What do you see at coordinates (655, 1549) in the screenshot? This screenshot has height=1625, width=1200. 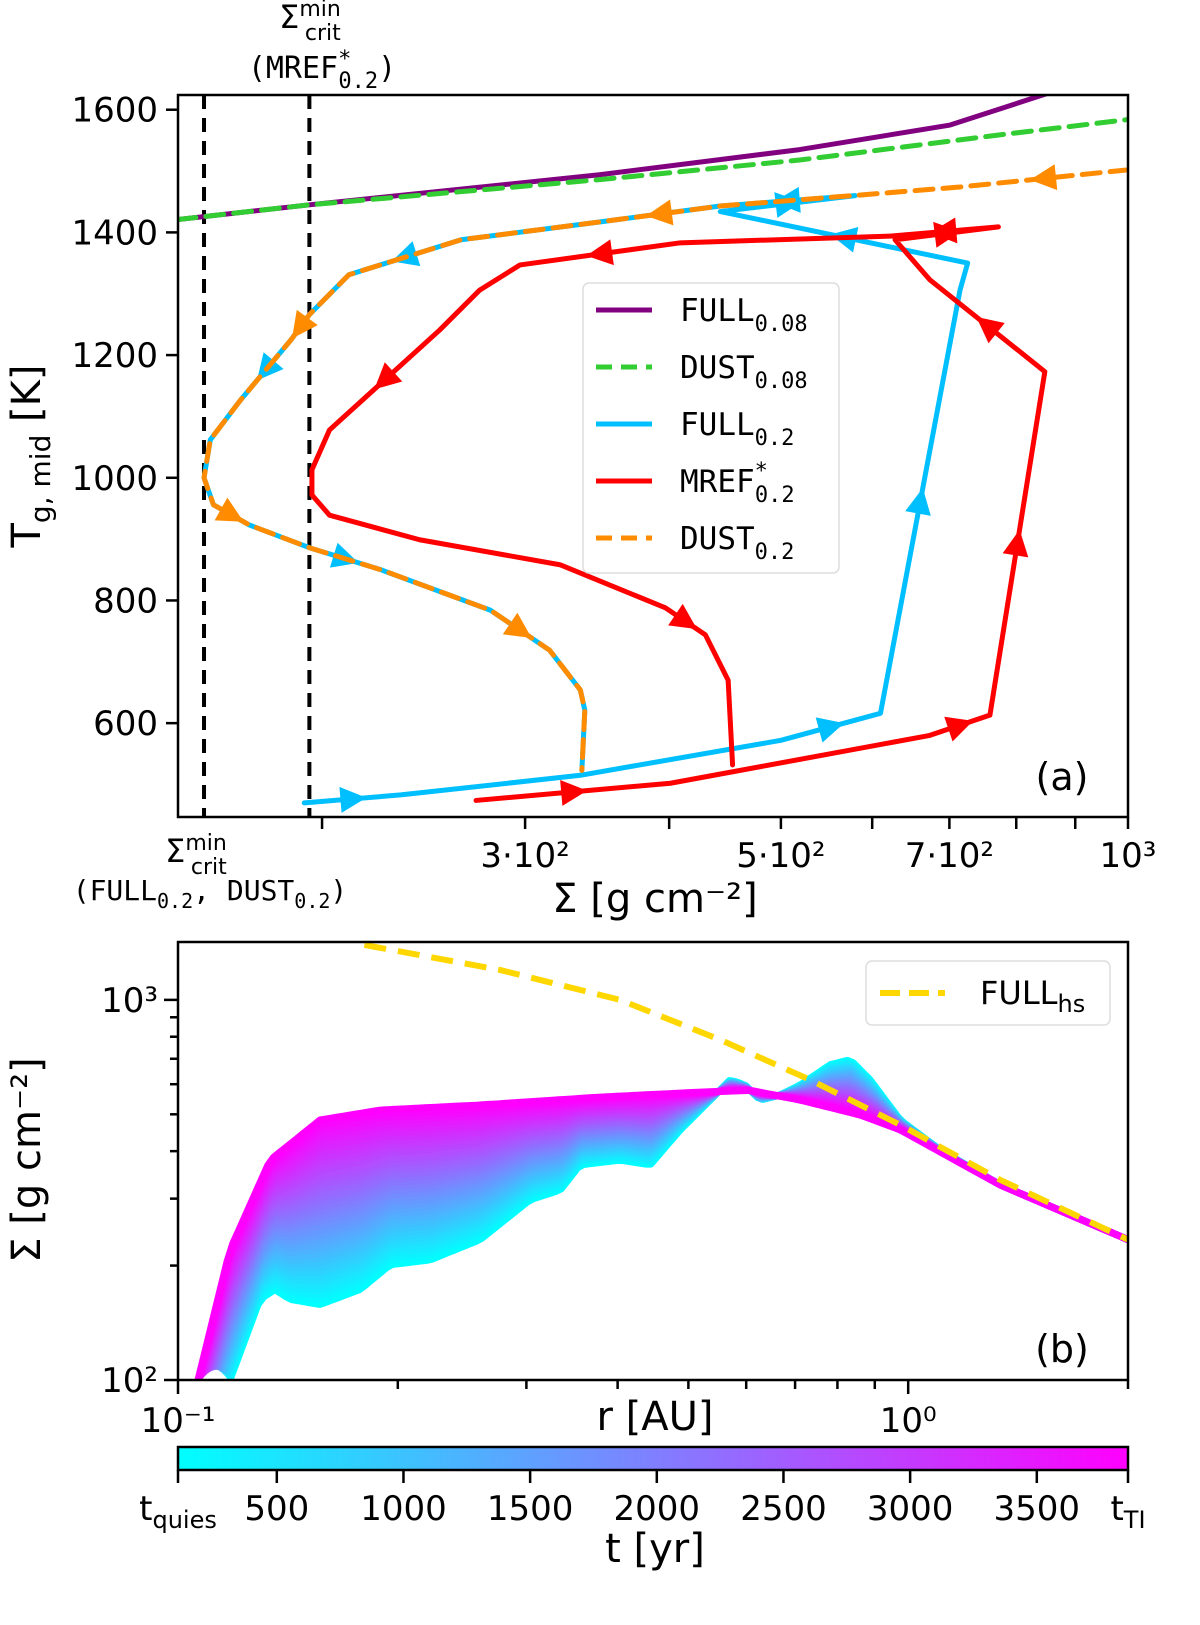 I see `colorbar-label: t [yr]` at bounding box center [655, 1549].